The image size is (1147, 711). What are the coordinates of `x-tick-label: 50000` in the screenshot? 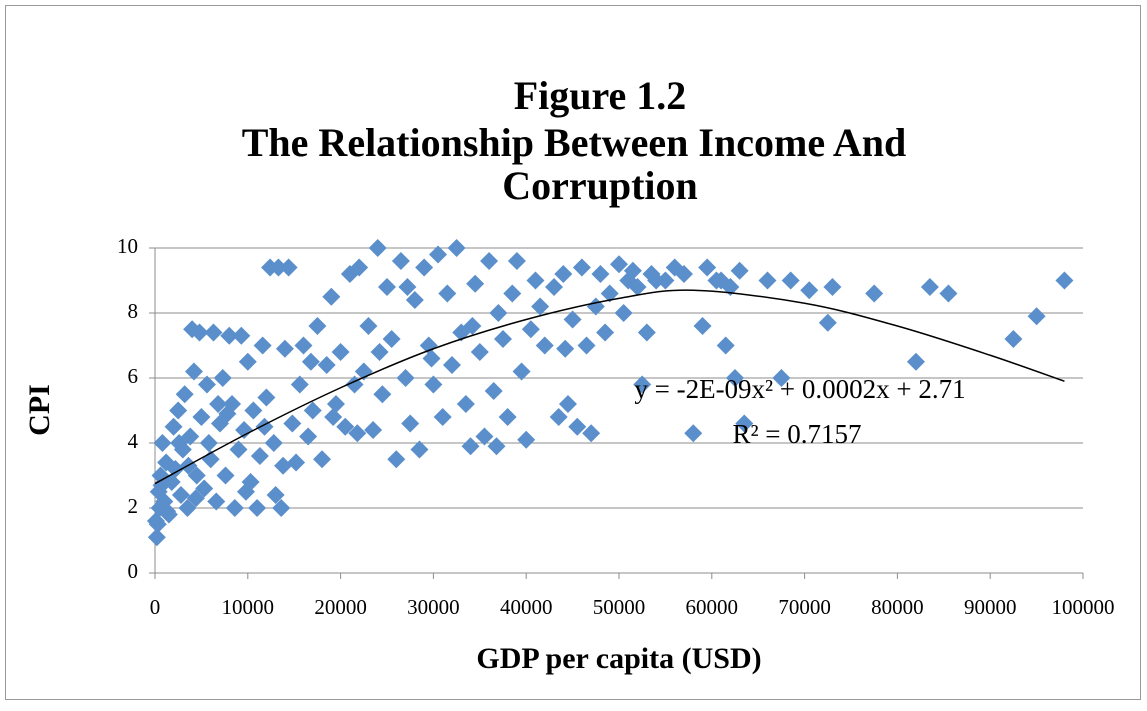 It's located at (619, 607).